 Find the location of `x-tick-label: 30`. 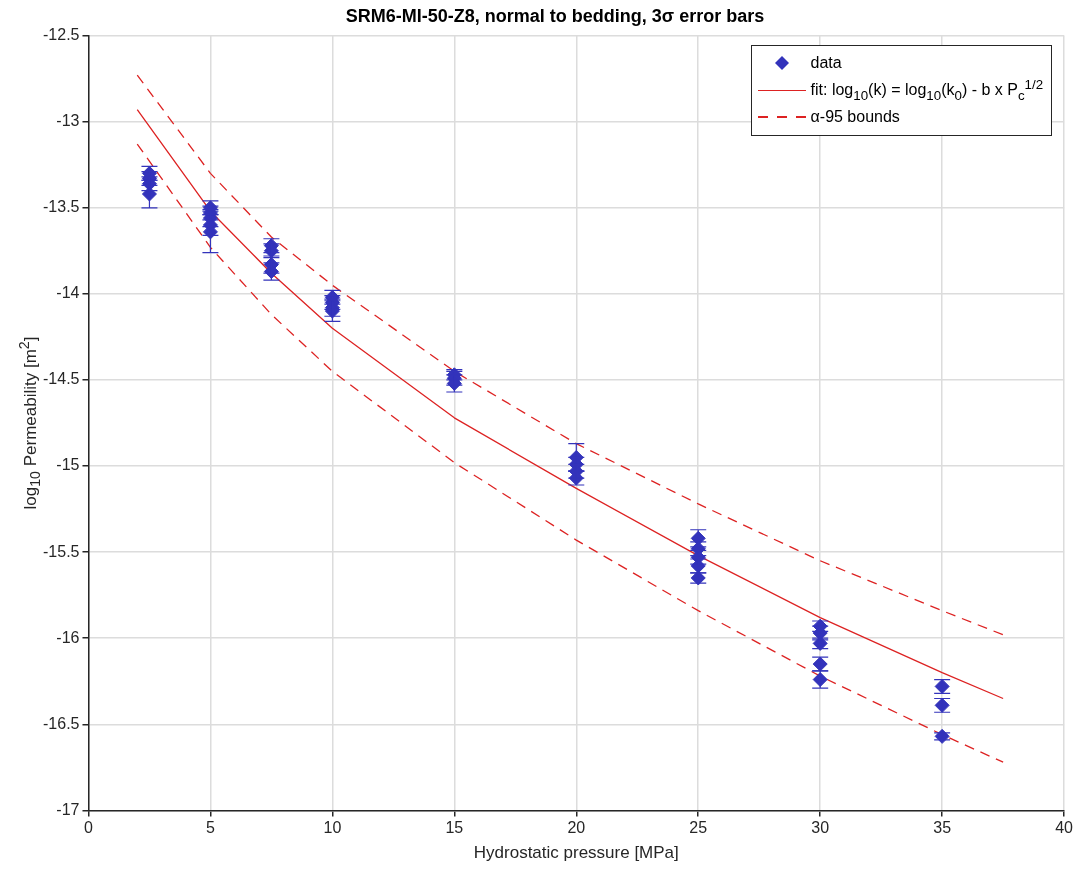

x-tick-label: 30 is located at coordinates (820, 828).